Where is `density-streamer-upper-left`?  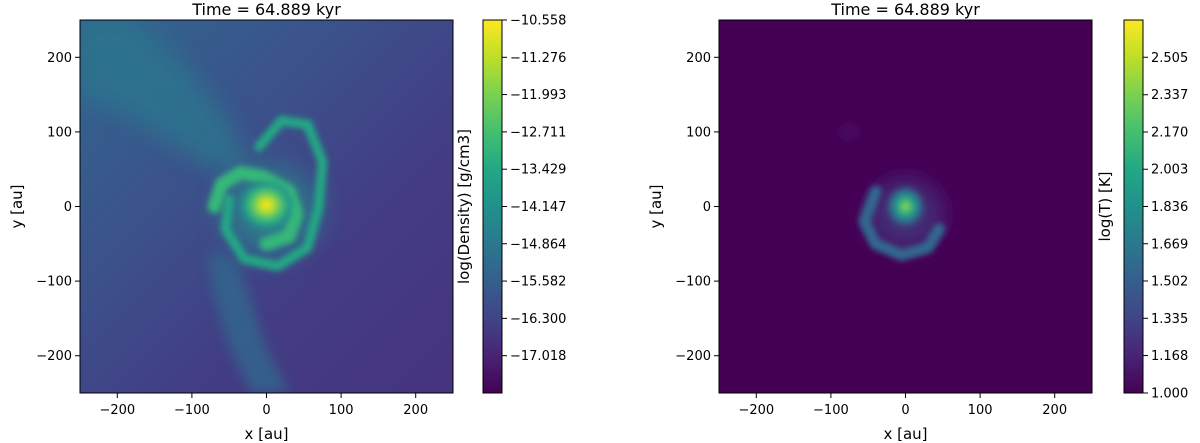 density-streamer-upper-left is located at coordinates (166, 102).